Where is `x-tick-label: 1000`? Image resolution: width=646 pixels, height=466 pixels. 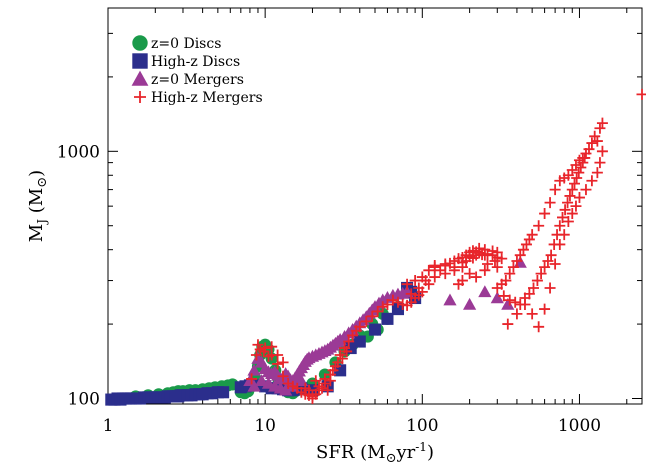 x-tick-label: 1000 is located at coordinates (579, 426).